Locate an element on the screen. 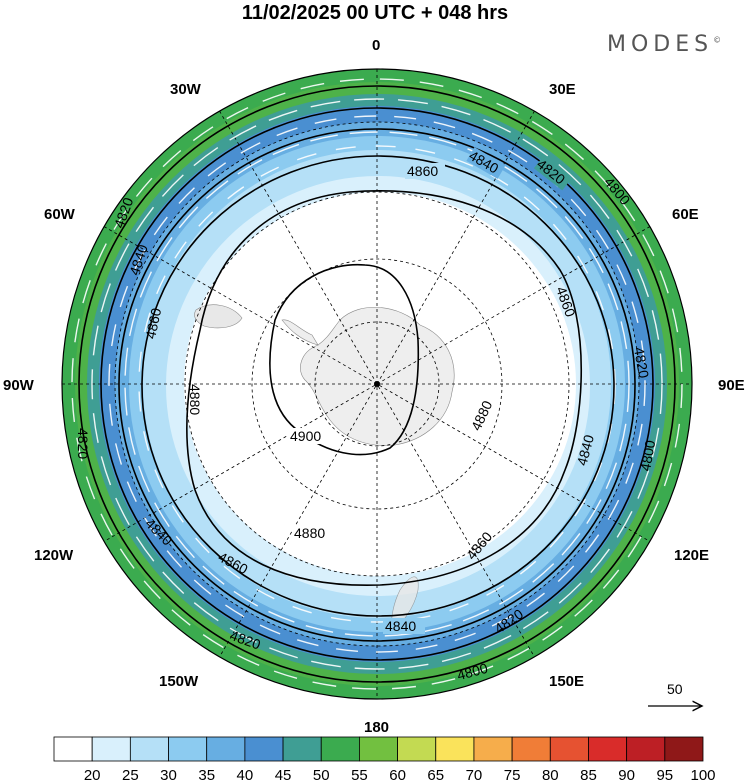 This screenshot has width=750, height=782. copyright-mark: © is located at coordinates (717, 40).